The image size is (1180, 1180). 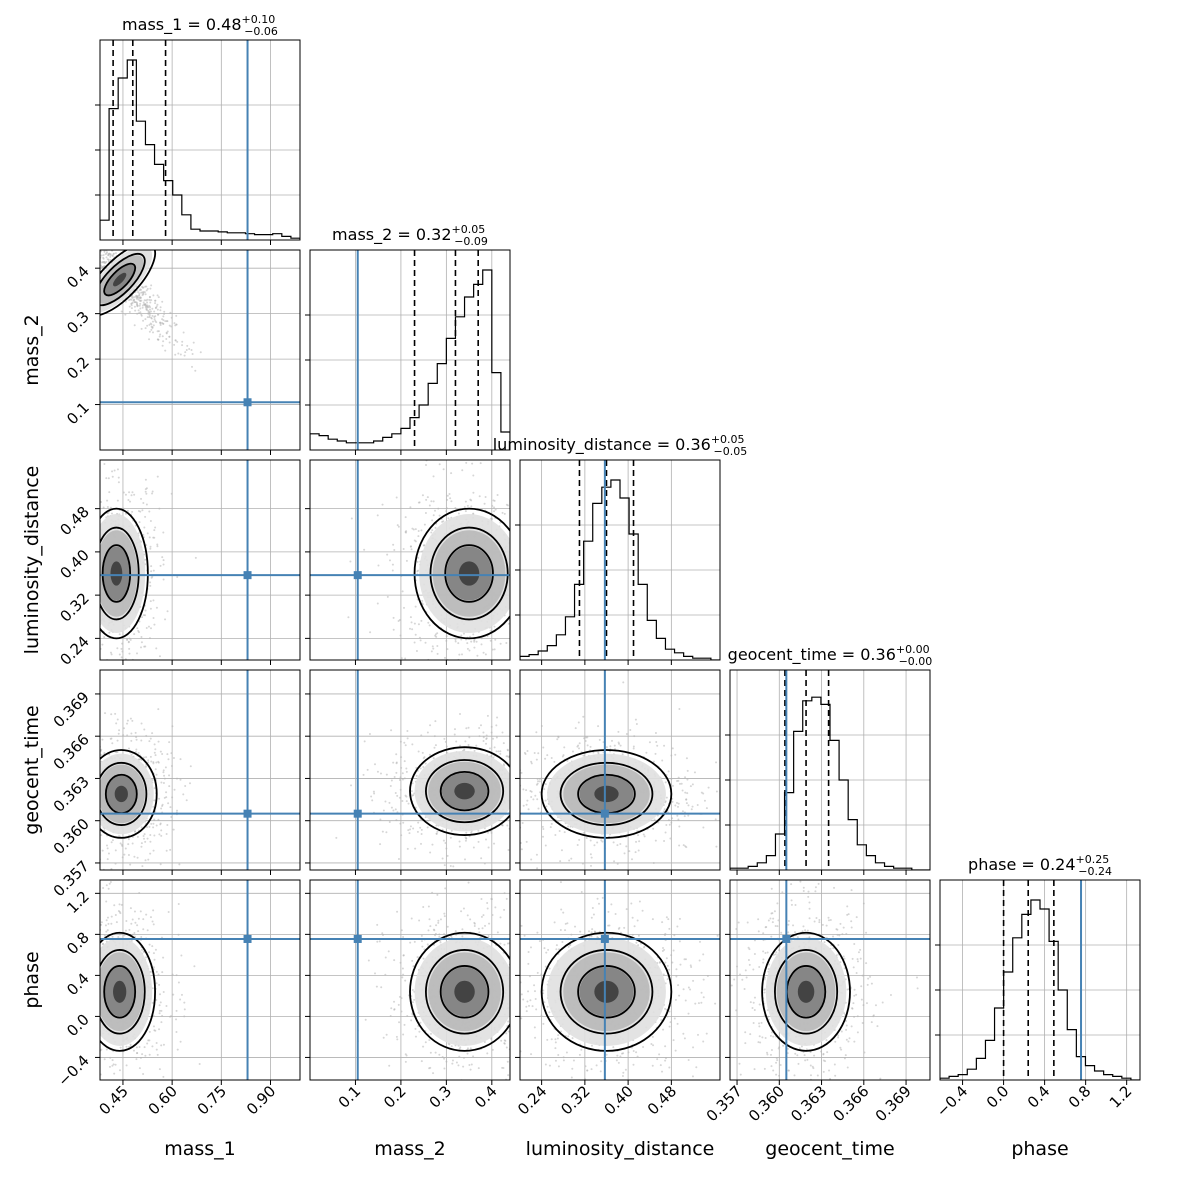 What do you see at coordinates (198, 129) in the screenshot?
I see `panel-mass_1-vs-mass_1: mass_1 = 0.48+0.10 −0.06` at bounding box center [198, 129].